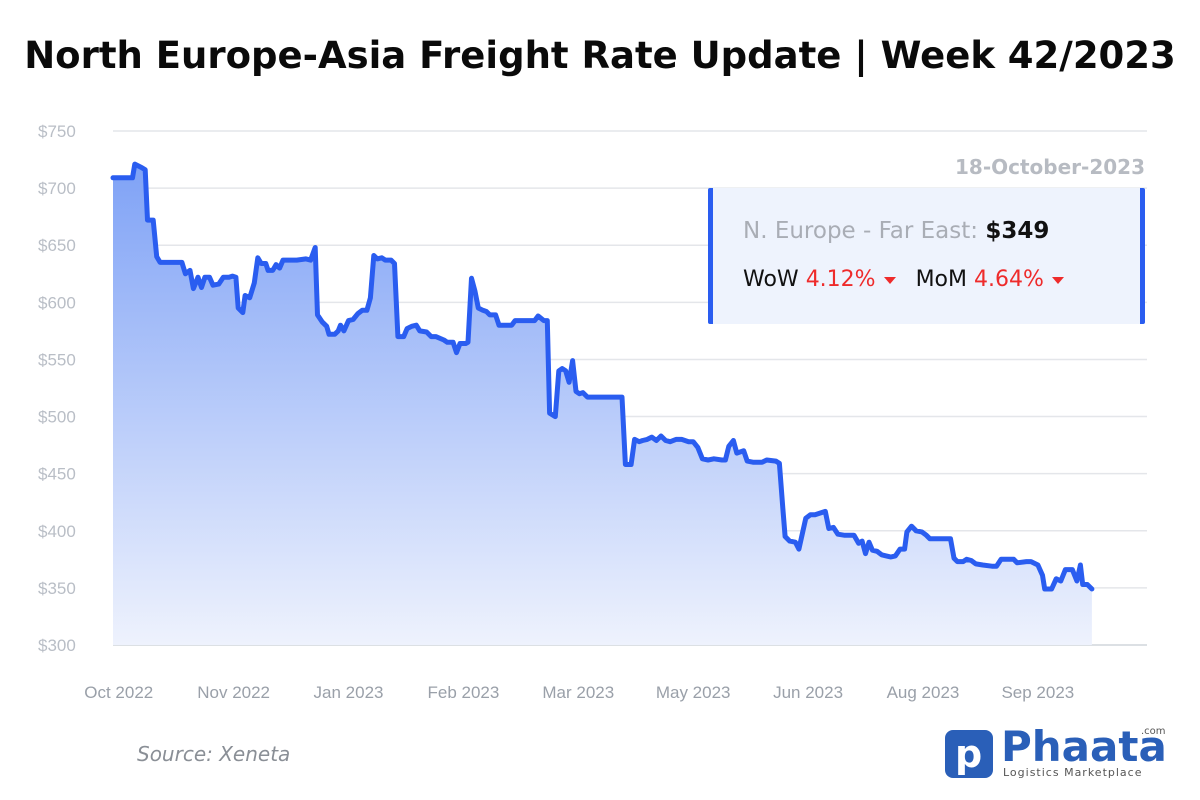 The width and height of the screenshot is (1200, 800). I want to click on y-axis: $300 $350 $400 $450 $500 $550 $600 $650 $700 $750, so click(57, 388).